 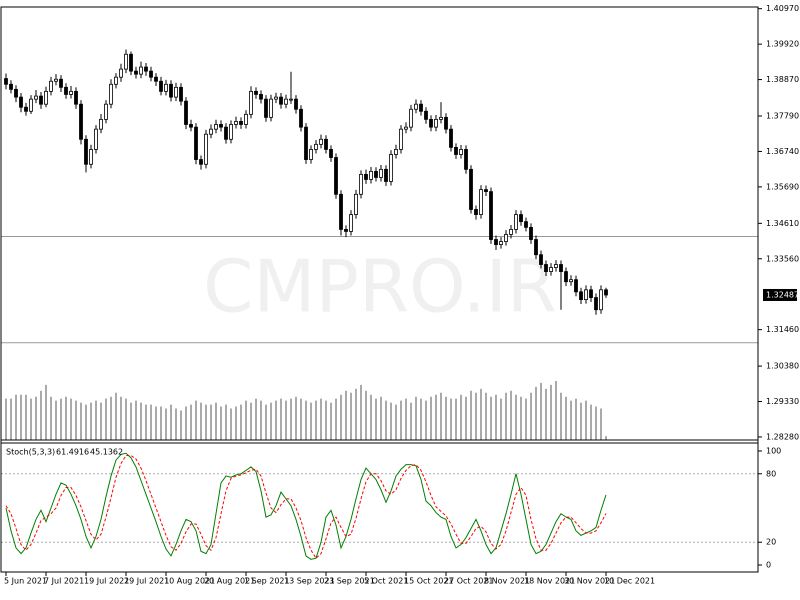 I want to click on x-tick-label: 10 Aug 2021, so click(x=189, y=581).